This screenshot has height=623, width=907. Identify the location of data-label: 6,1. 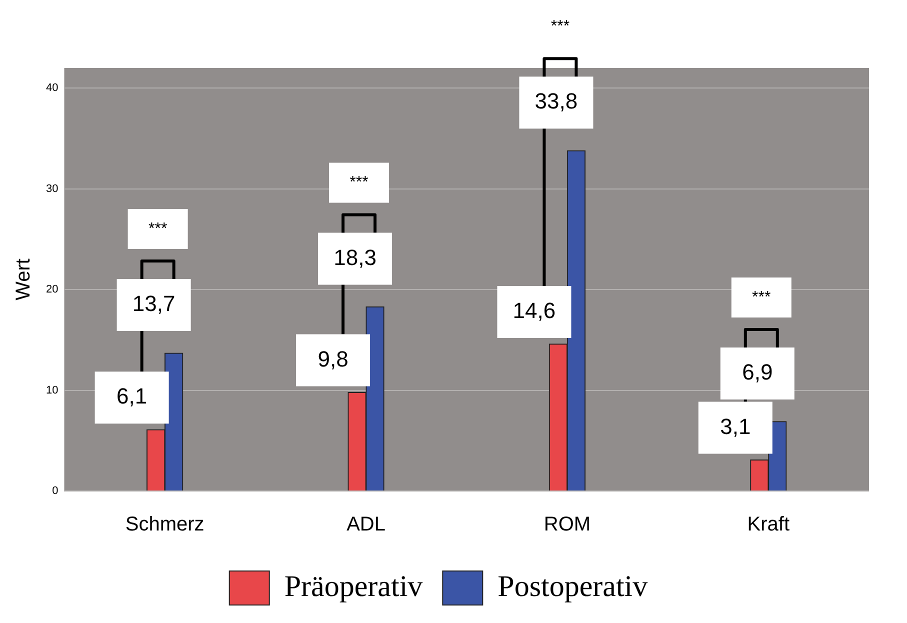
(132, 396).